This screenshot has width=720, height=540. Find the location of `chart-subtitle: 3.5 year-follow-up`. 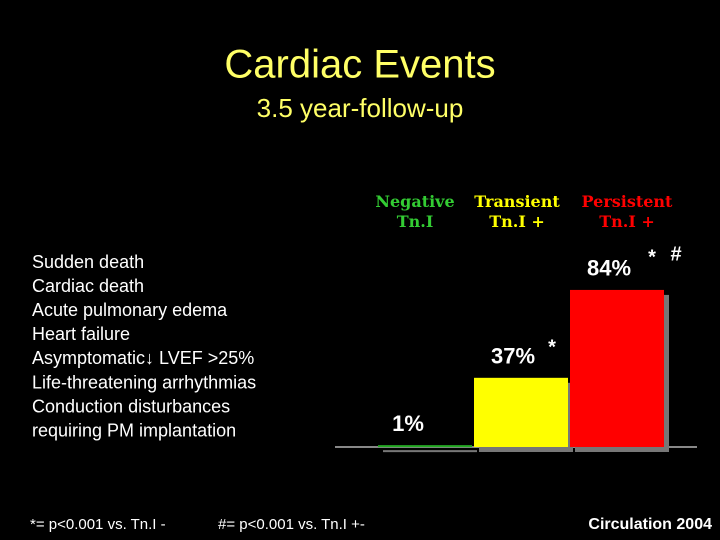

chart-subtitle: 3.5 year-follow-up is located at coordinates (360, 108).